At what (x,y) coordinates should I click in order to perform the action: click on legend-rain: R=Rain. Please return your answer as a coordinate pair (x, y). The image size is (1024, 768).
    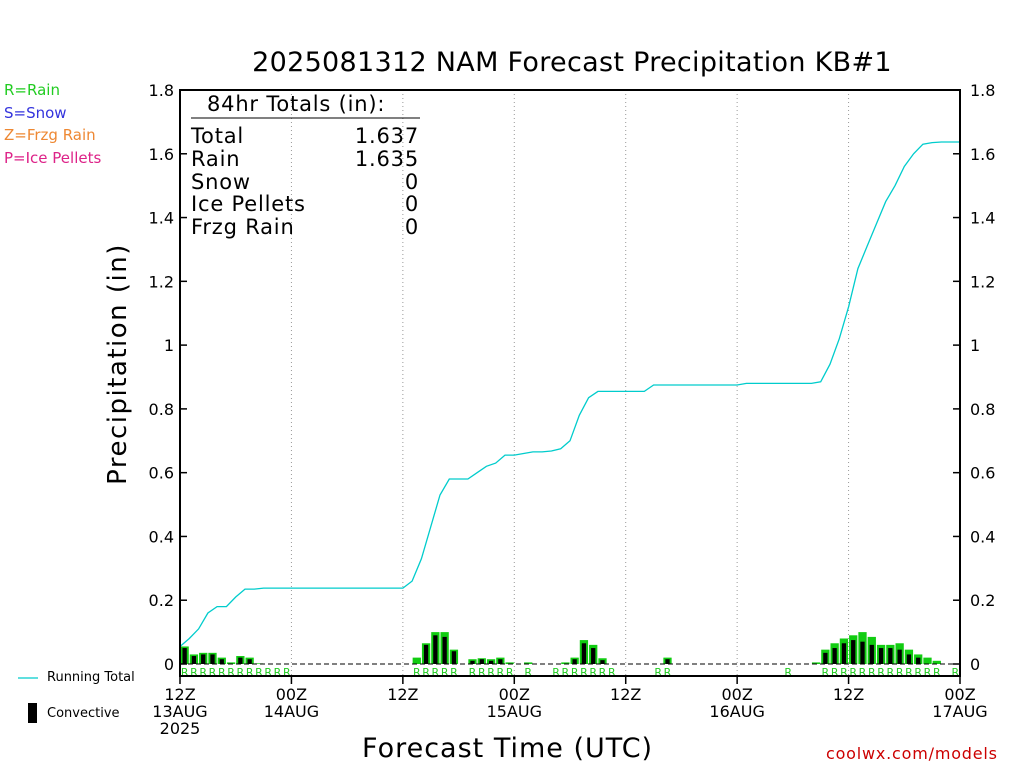
    Looking at the image, I should click on (32, 90).